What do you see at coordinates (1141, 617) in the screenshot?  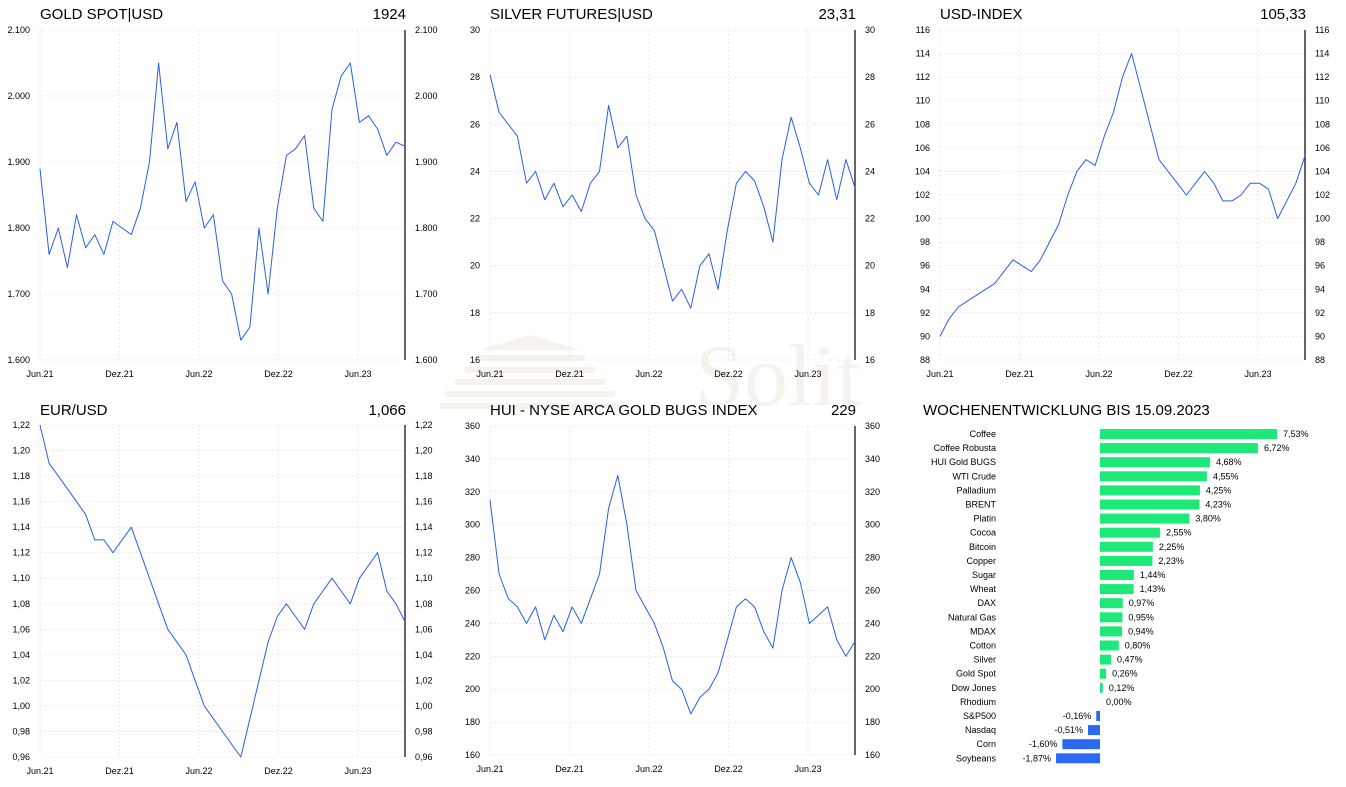 I see `bar-value-label: 0,95%` at bounding box center [1141, 617].